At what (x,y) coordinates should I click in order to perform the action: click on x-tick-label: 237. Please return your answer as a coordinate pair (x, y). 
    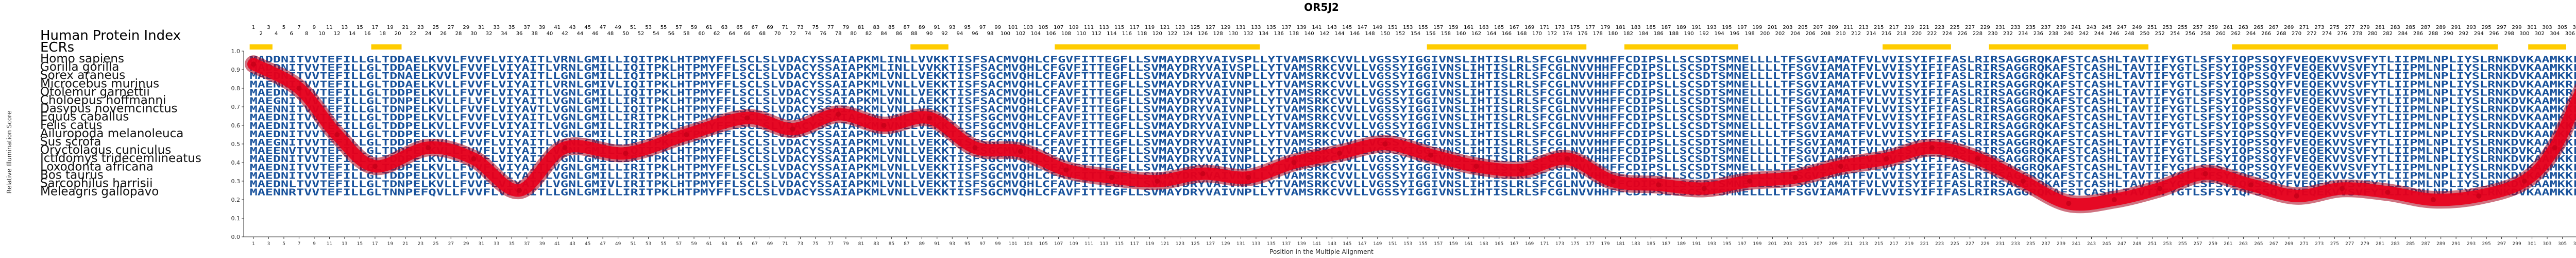
    Looking at the image, I should click on (2046, 244).